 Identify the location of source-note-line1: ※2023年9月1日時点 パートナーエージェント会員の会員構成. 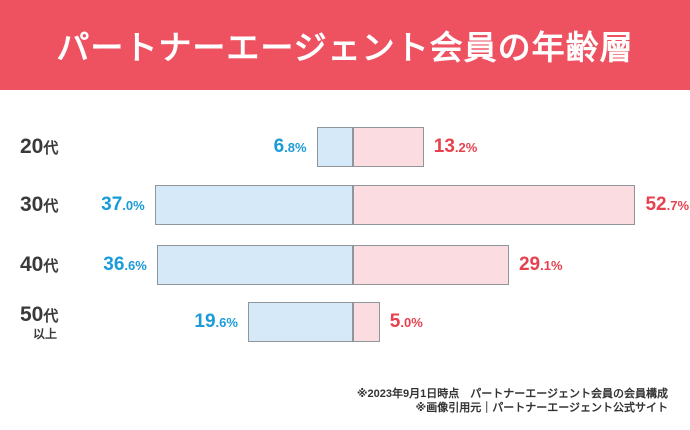
(512, 394).